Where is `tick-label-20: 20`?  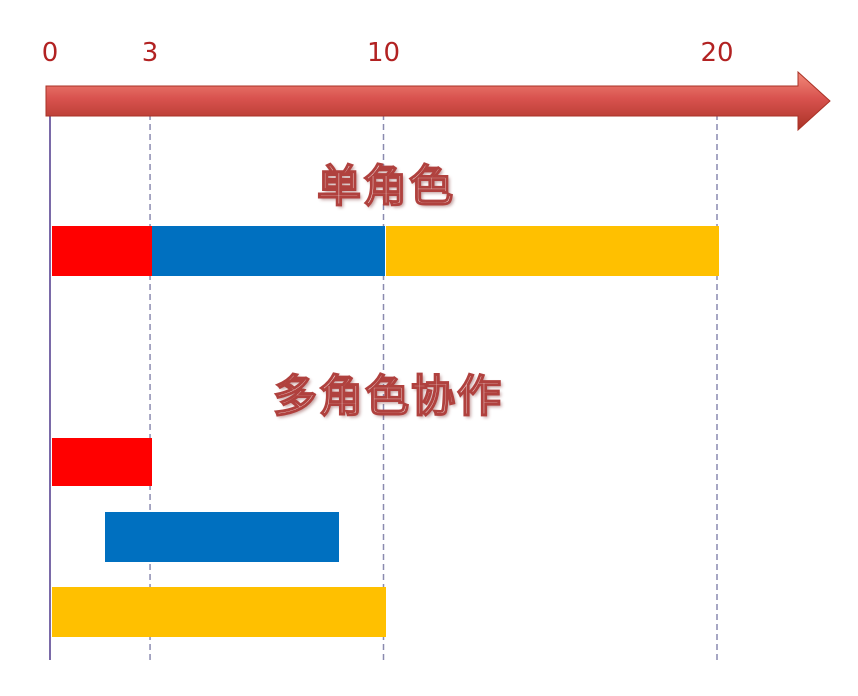
tick-label-20: 20 is located at coordinates (717, 53).